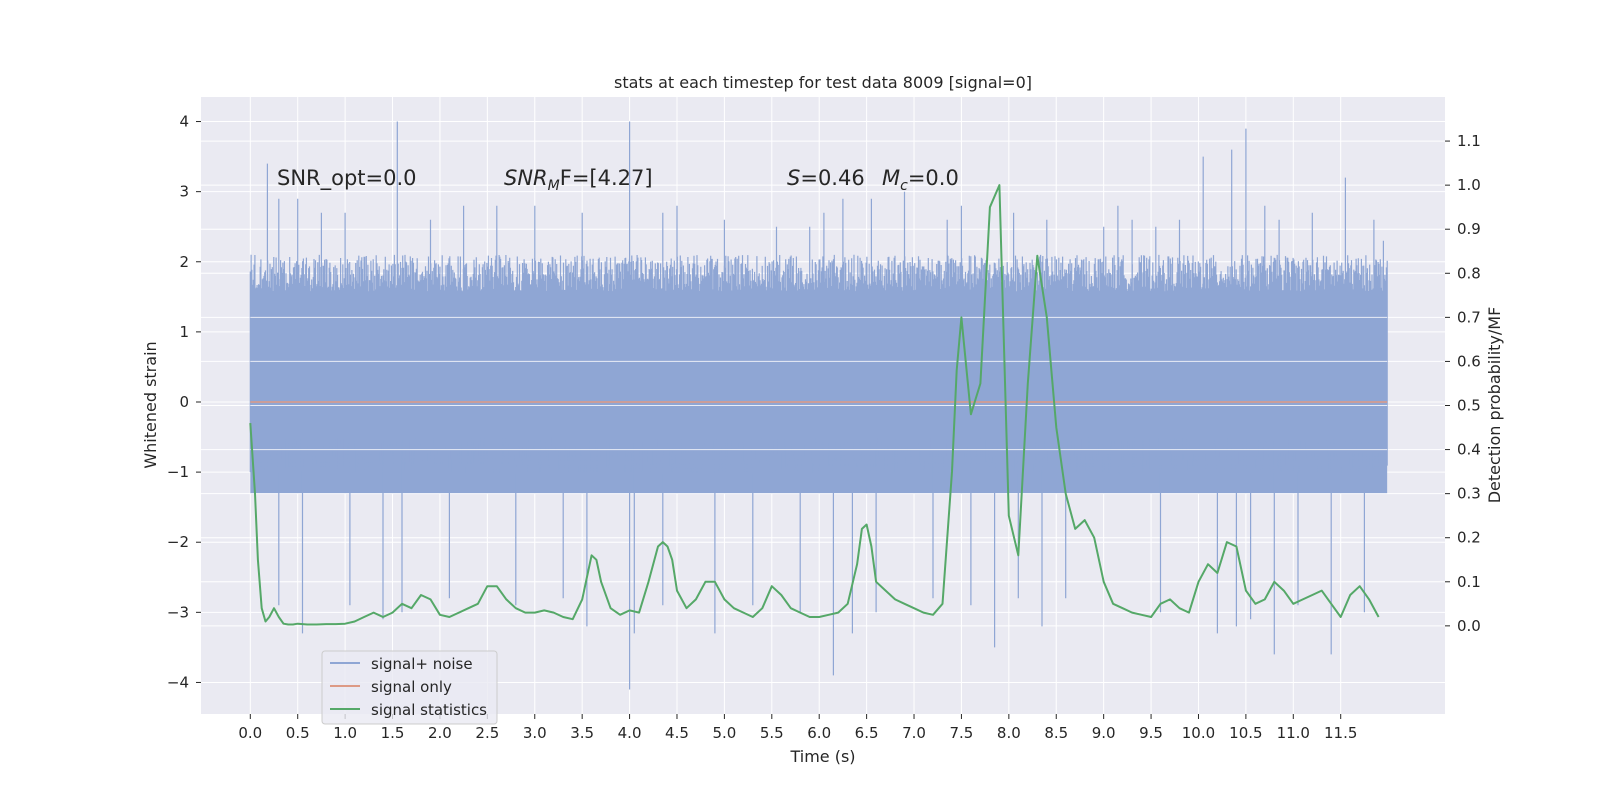 This screenshot has height=804, width=1600. I want to click on legend-label-signal-statistics: signal statistics, so click(429, 710).